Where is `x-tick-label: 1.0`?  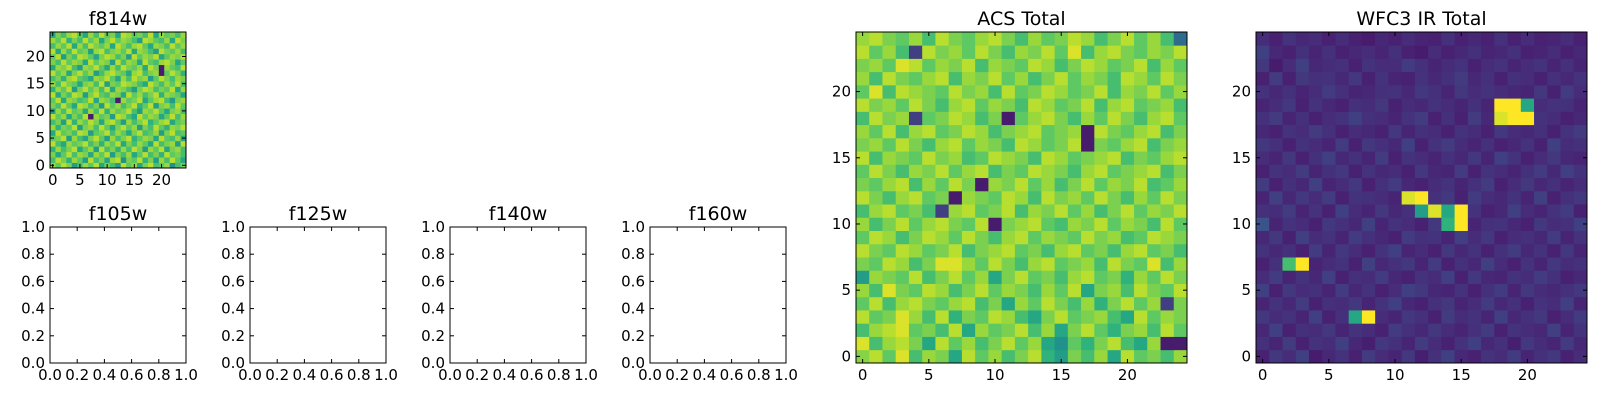 x-tick-label: 1.0 is located at coordinates (586, 375).